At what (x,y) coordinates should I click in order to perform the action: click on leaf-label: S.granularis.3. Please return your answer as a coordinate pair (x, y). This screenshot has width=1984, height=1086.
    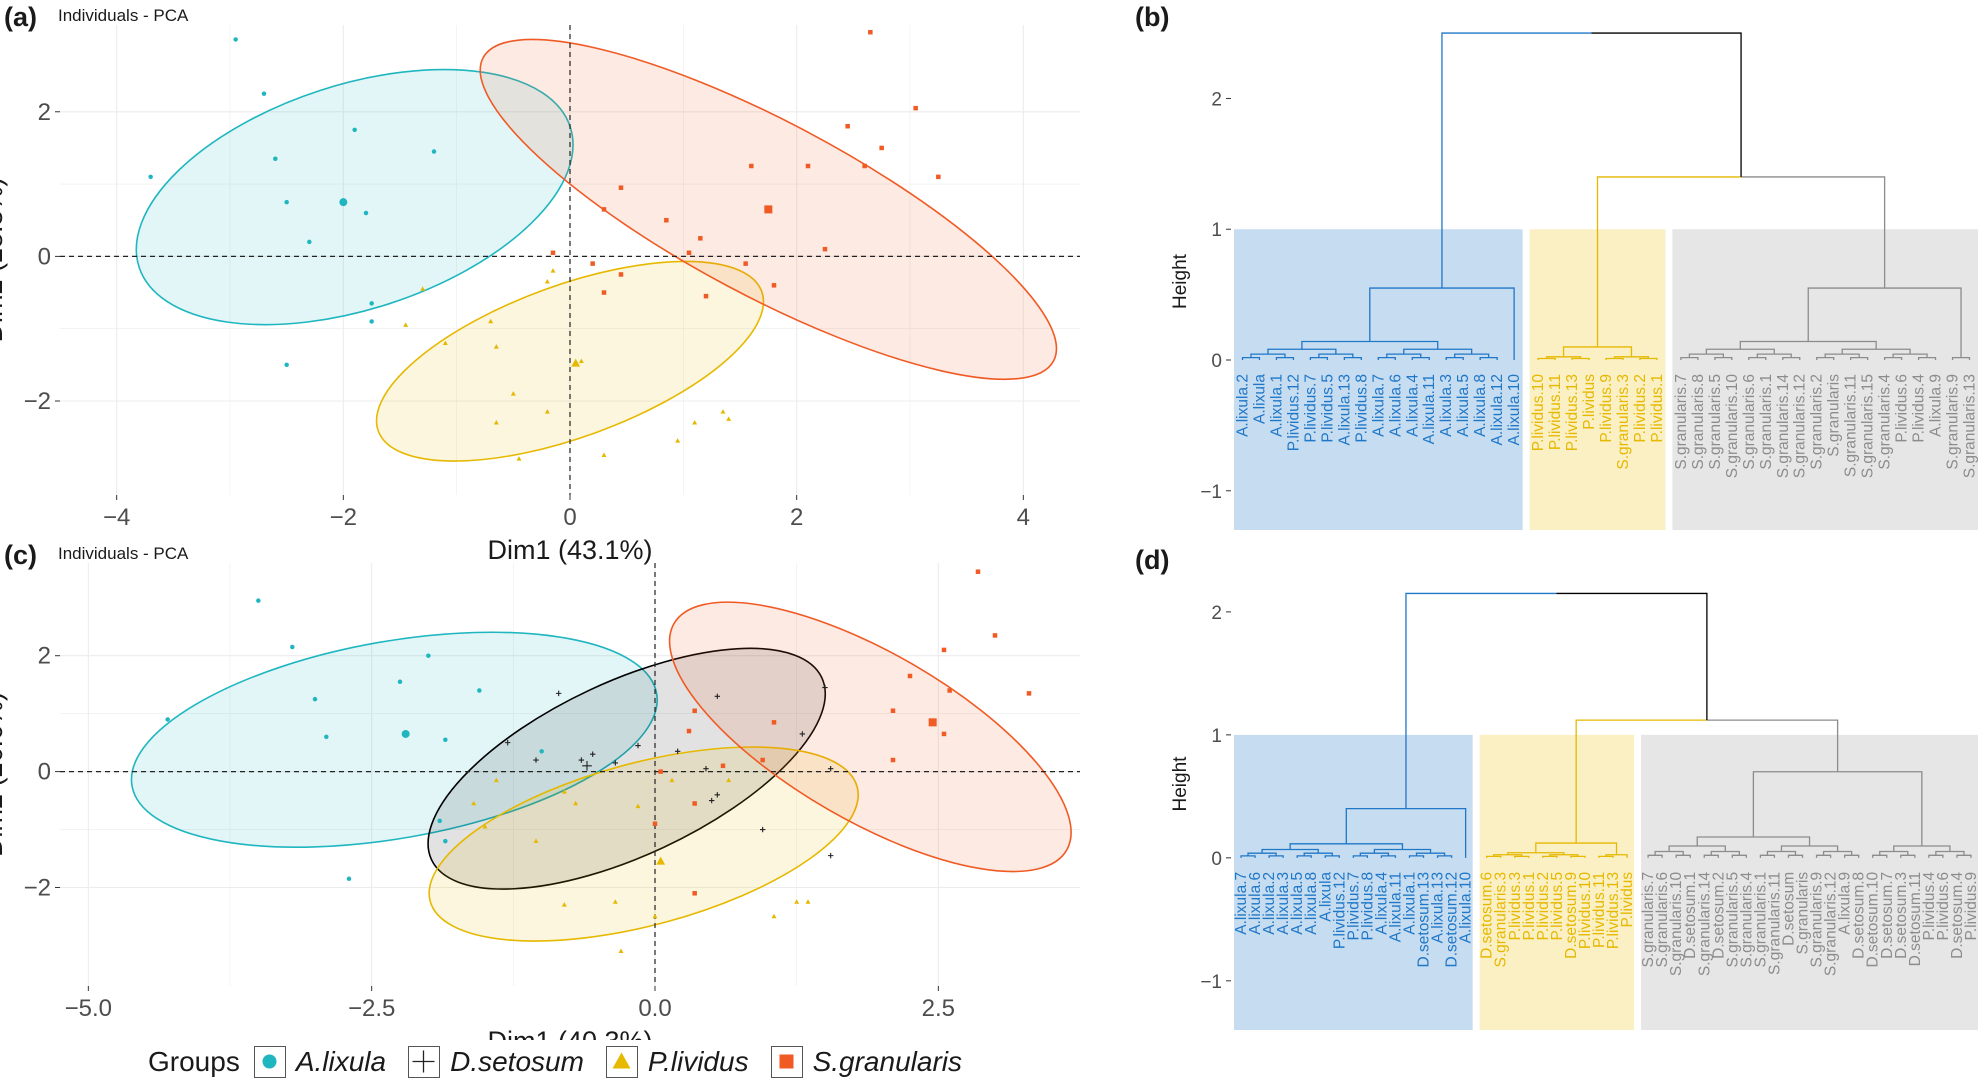
    Looking at the image, I should click on (1501, 920).